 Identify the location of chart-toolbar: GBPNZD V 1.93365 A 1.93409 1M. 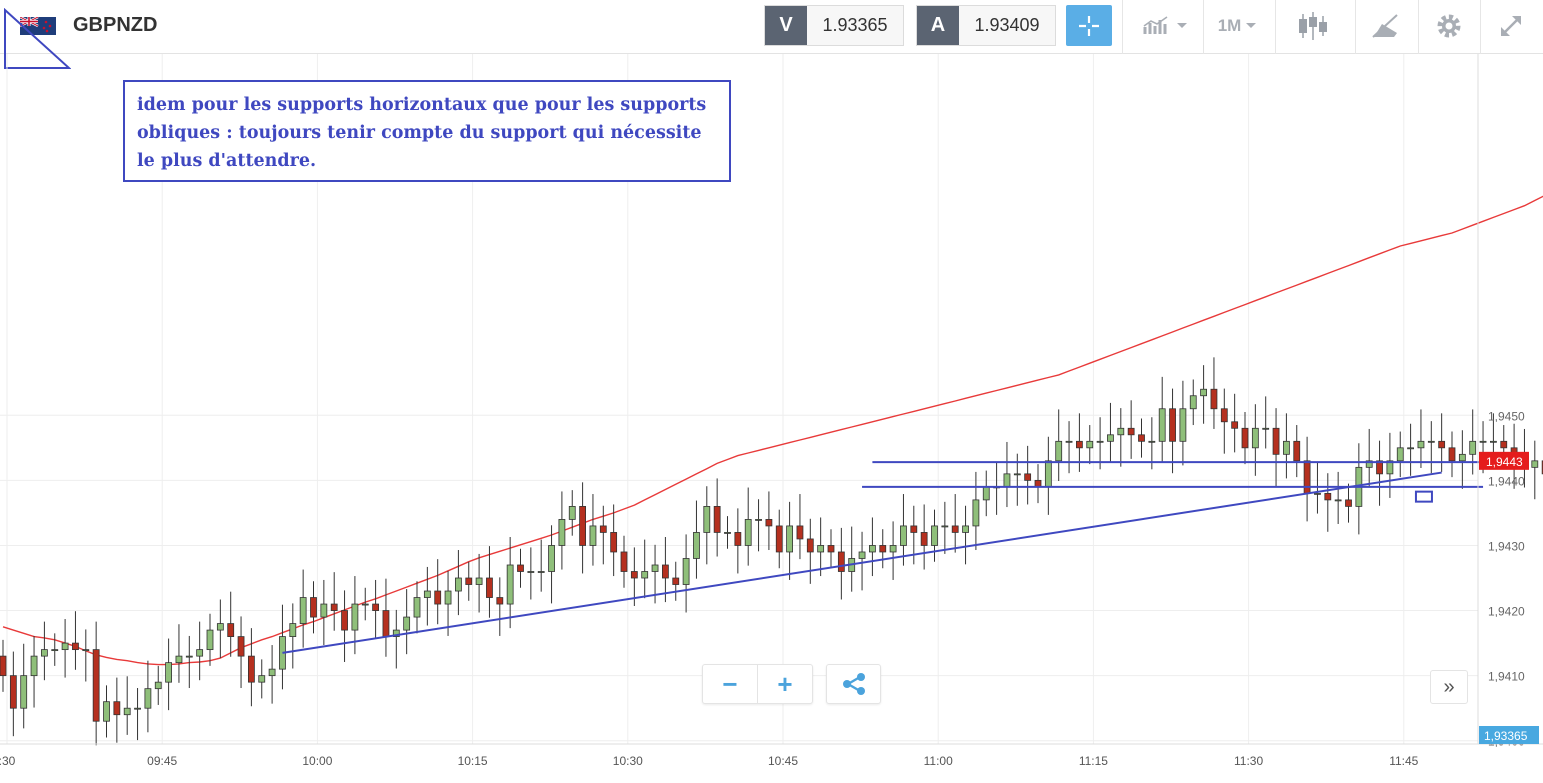
(771, 34).